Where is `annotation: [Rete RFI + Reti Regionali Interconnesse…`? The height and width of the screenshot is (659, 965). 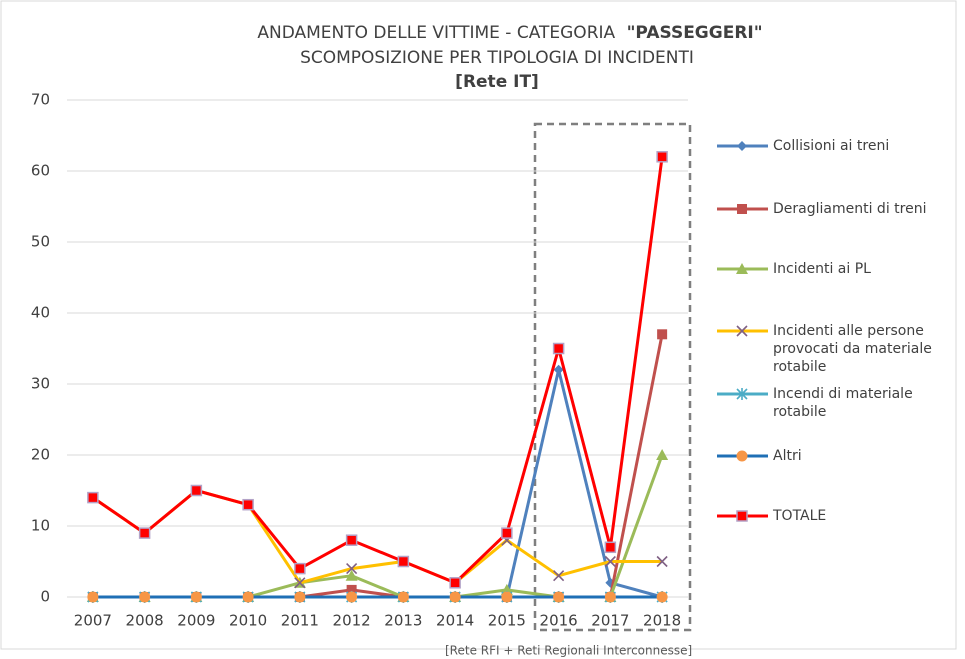 annotation: [Rete RFI + Reti Regionali Interconnesse… is located at coordinates (568, 651).